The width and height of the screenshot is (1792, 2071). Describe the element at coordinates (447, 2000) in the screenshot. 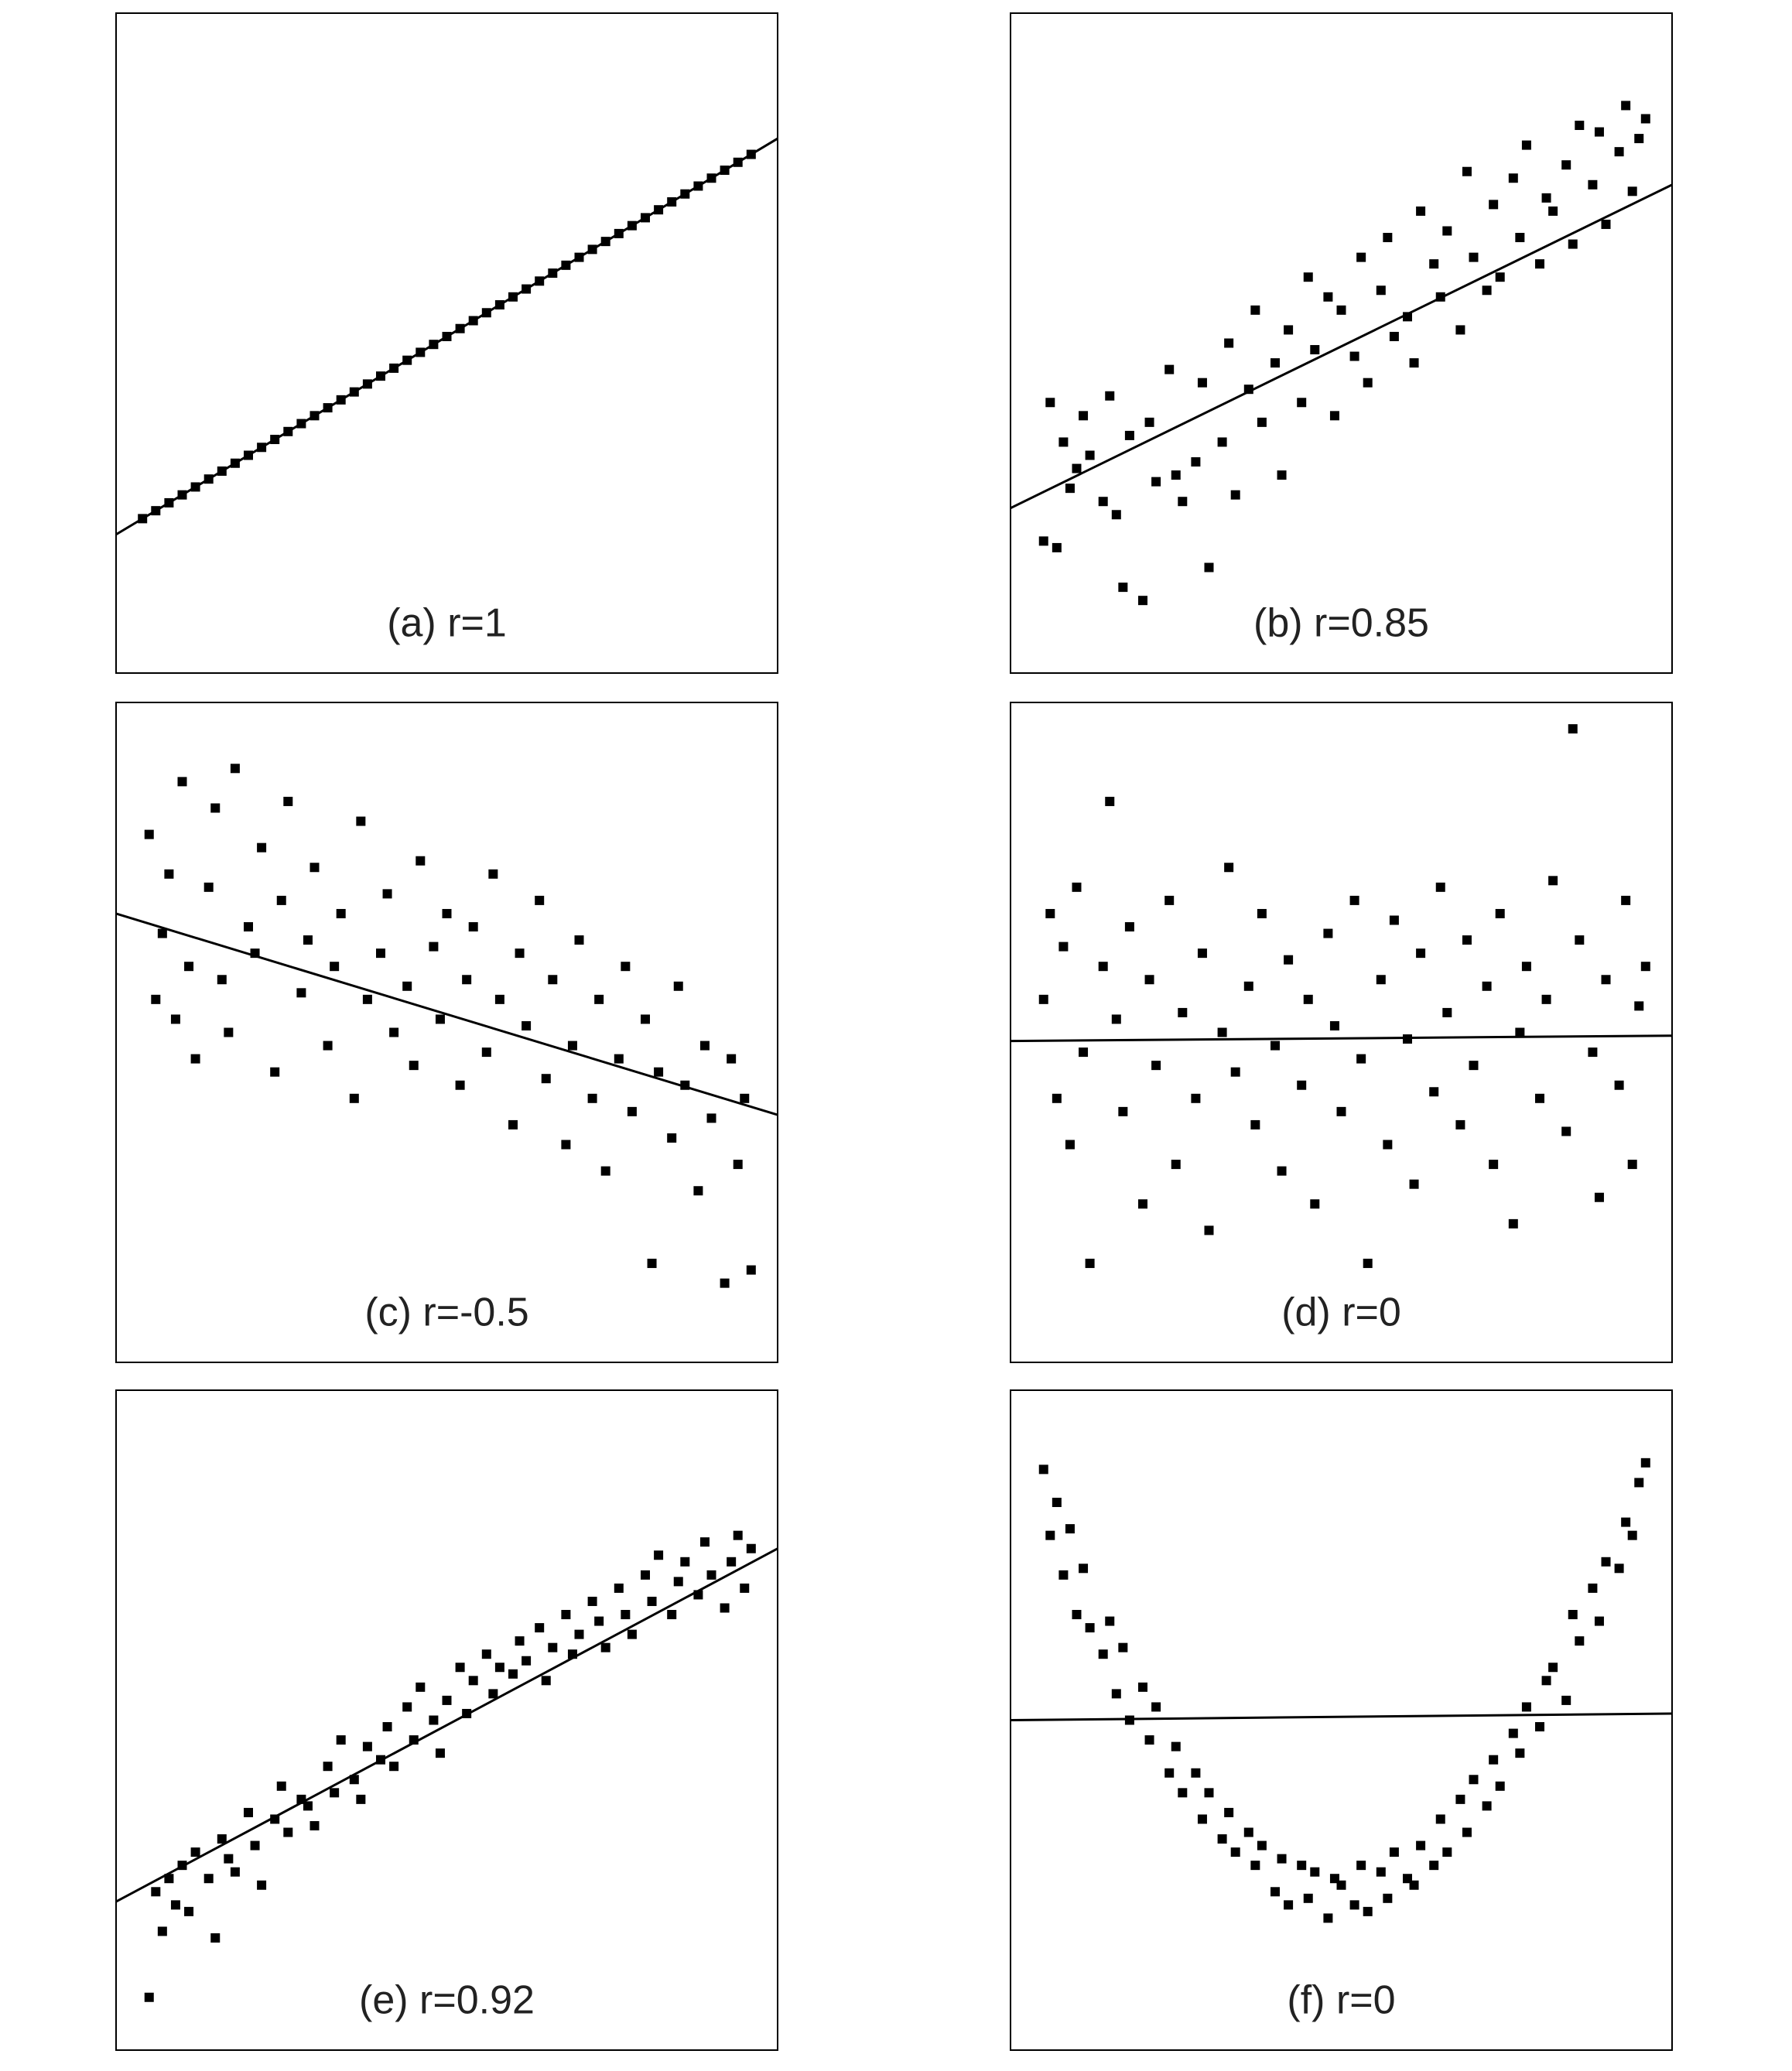

I see `panel-title: (e) r=0.92` at that location.